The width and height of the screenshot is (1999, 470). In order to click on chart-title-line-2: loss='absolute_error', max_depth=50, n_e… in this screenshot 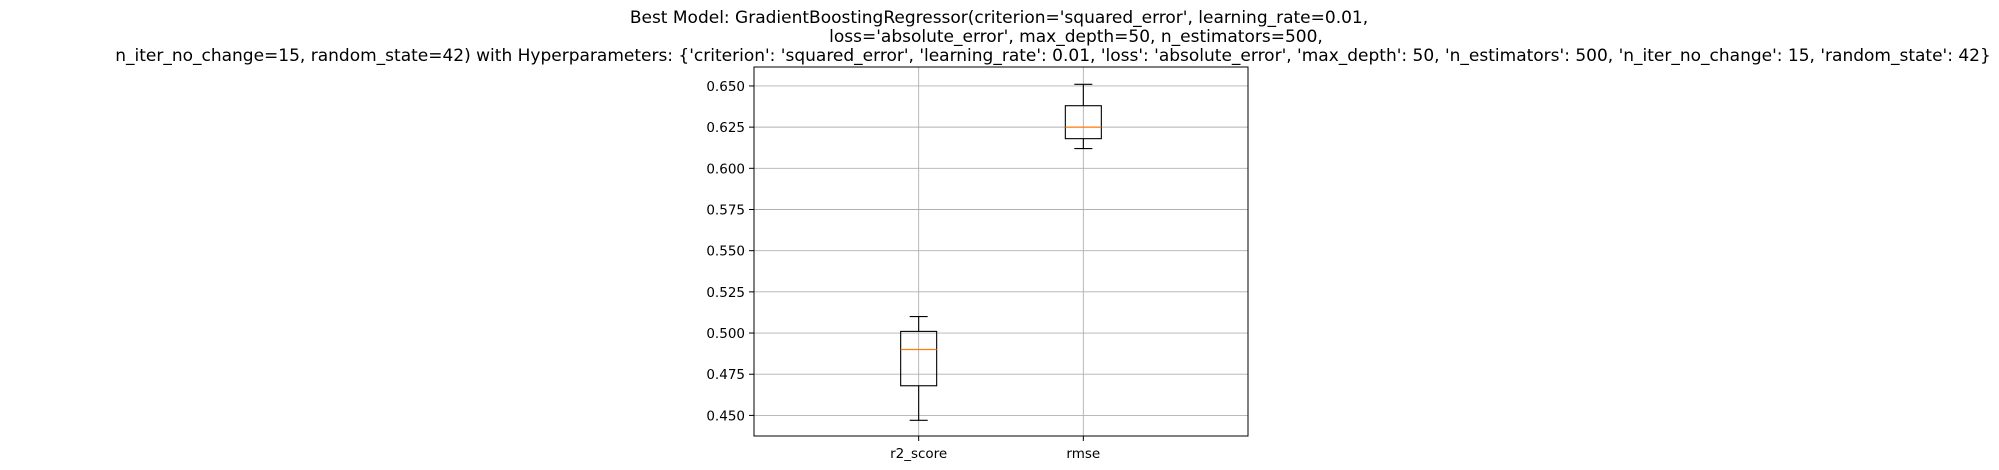, I will do `click(1076, 37)`.